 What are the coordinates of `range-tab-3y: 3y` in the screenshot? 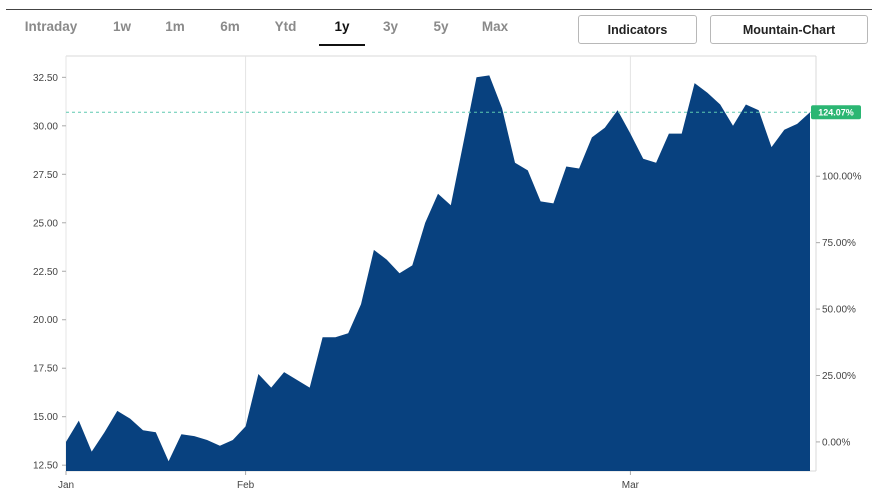 It's located at (390, 26).